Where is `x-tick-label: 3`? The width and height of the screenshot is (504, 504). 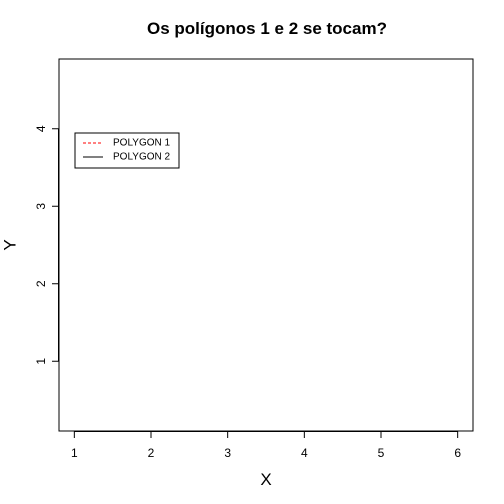 x-tick-label: 3 is located at coordinates (227, 453).